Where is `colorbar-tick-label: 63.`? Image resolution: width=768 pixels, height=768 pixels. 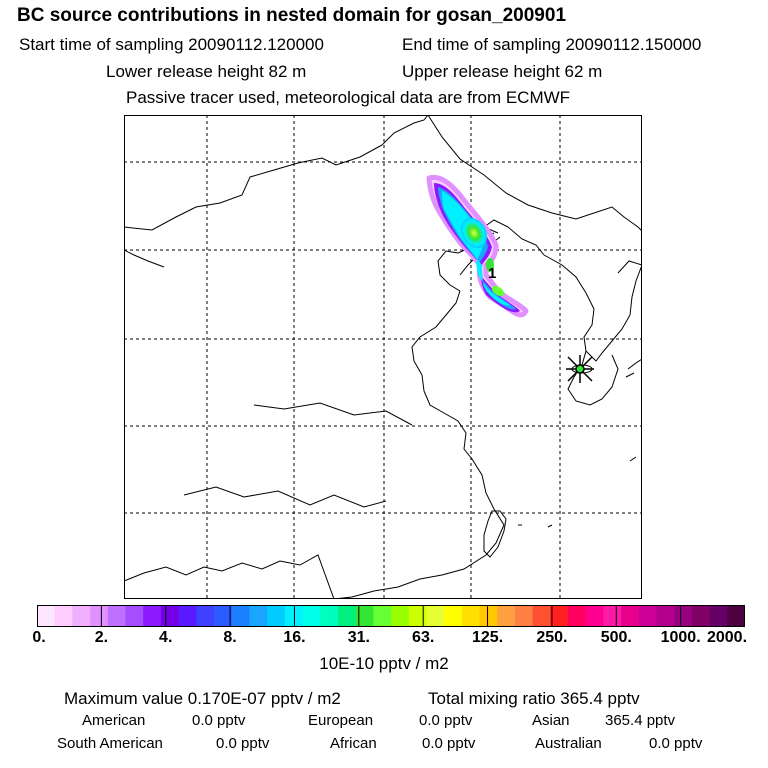
colorbar-tick-label: 63. is located at coordinates (423, 637).